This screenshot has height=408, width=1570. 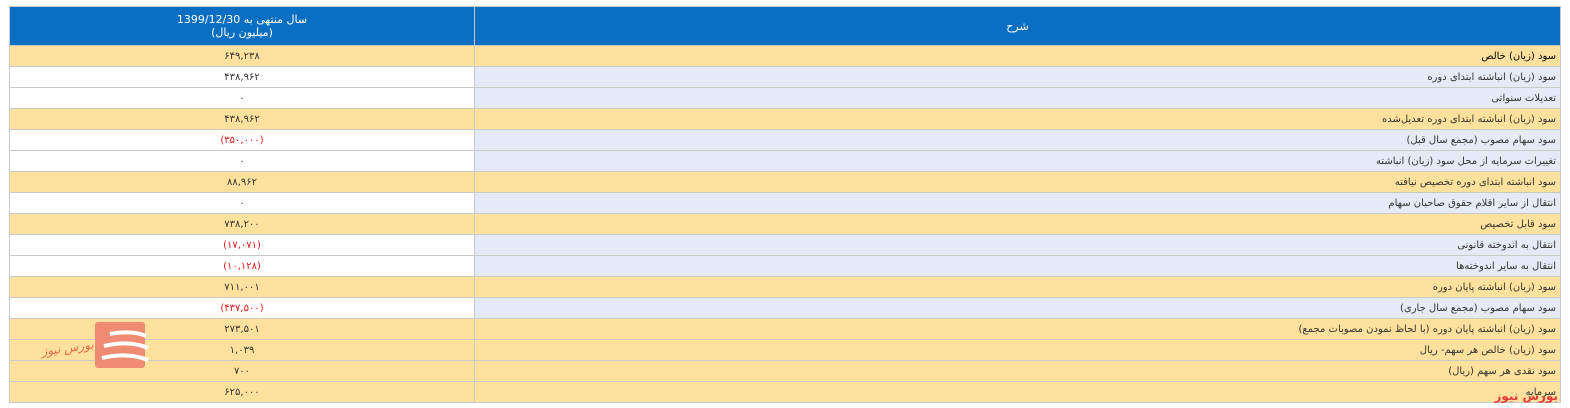 I want to click on value-column-header: سال منتهی به 1399/12/30 (میلیون ریال), so click(x=242, y=26).